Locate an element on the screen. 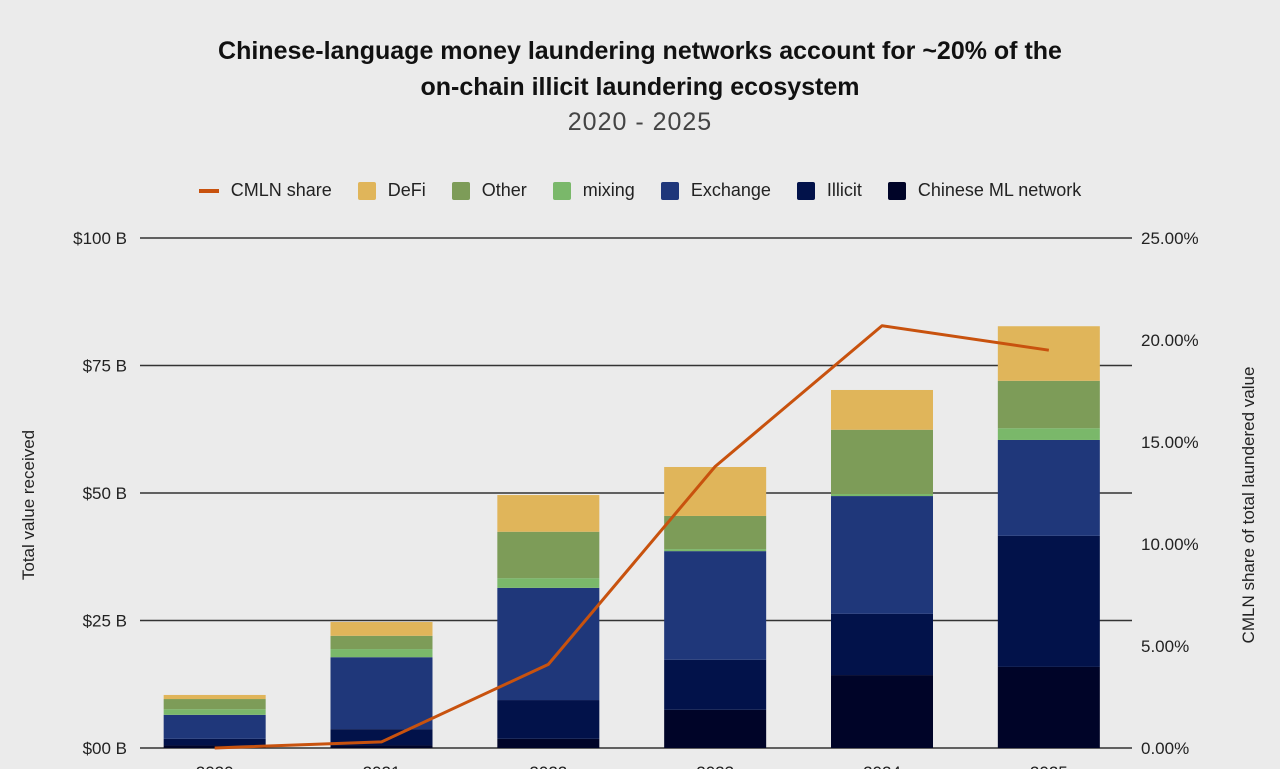 Image resolution: width=1280 pixels, height=769 pixels. legend-label: Illicit is located at coordinates (844, 190).